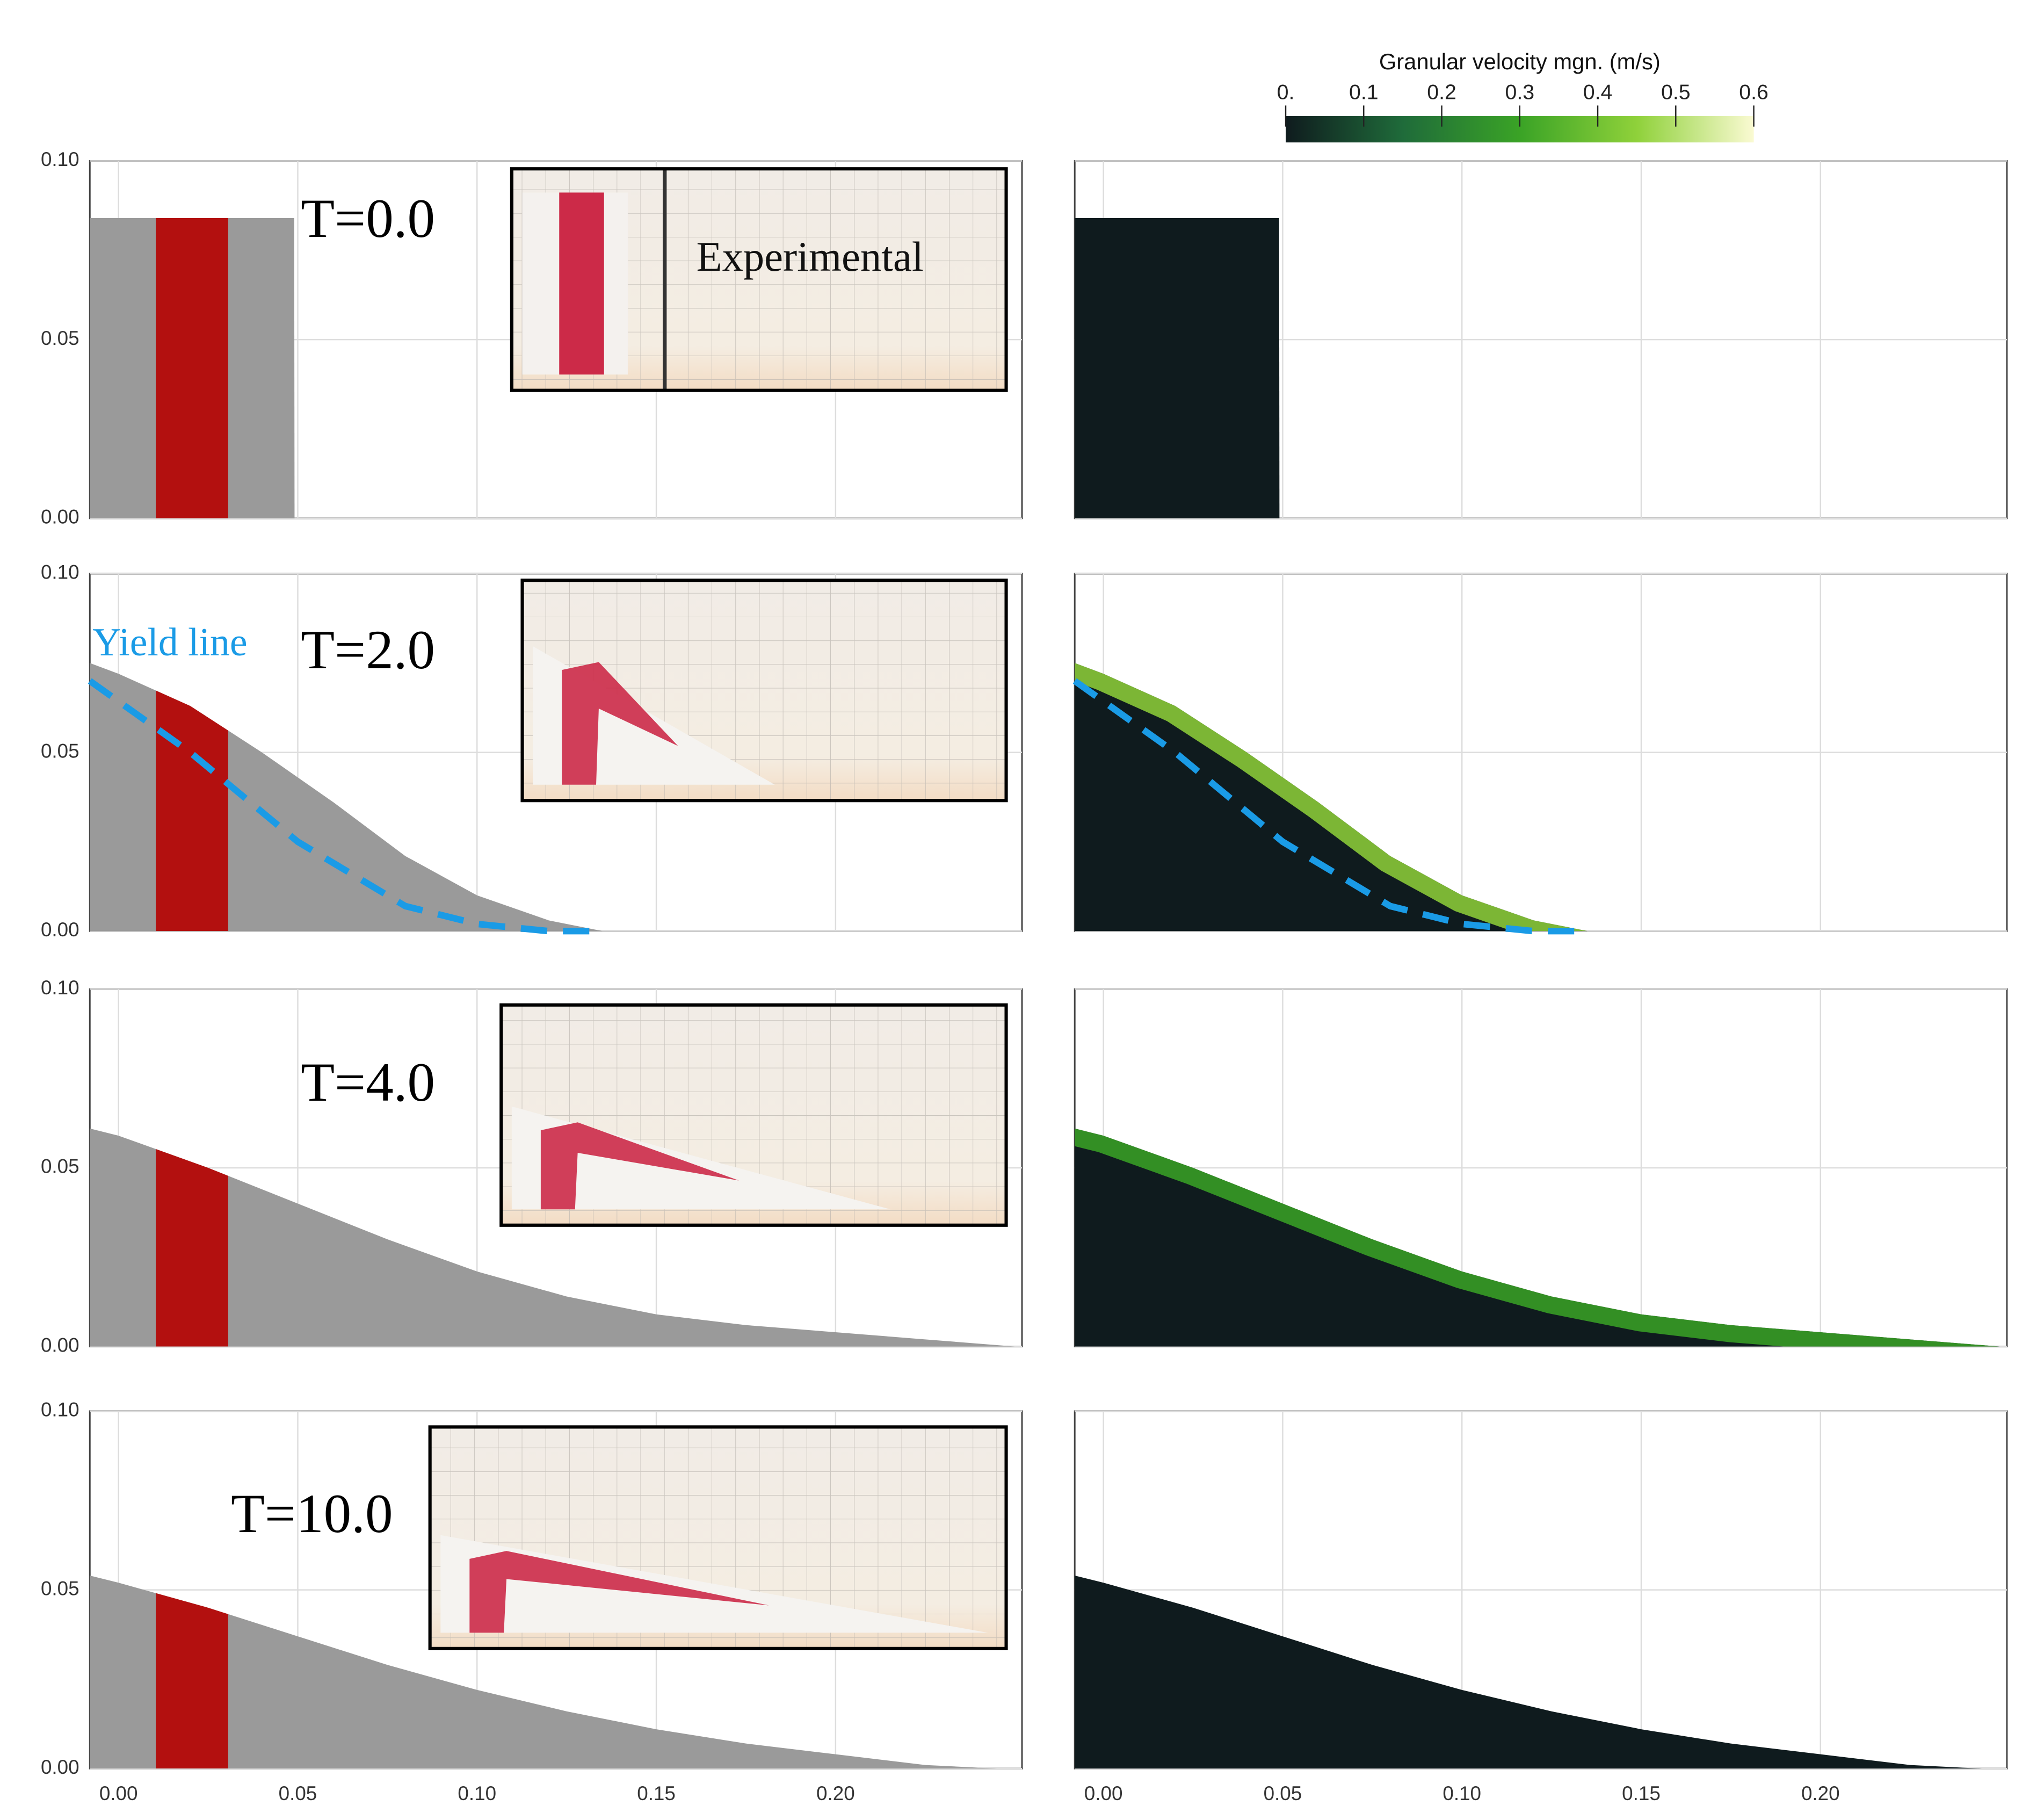 This screenshot has height=1820, width=2044. What do you see at coordinates (368, 1082) in the screenshot?
I see `time-label: T=4.0` at bounding box center [368, 1082].